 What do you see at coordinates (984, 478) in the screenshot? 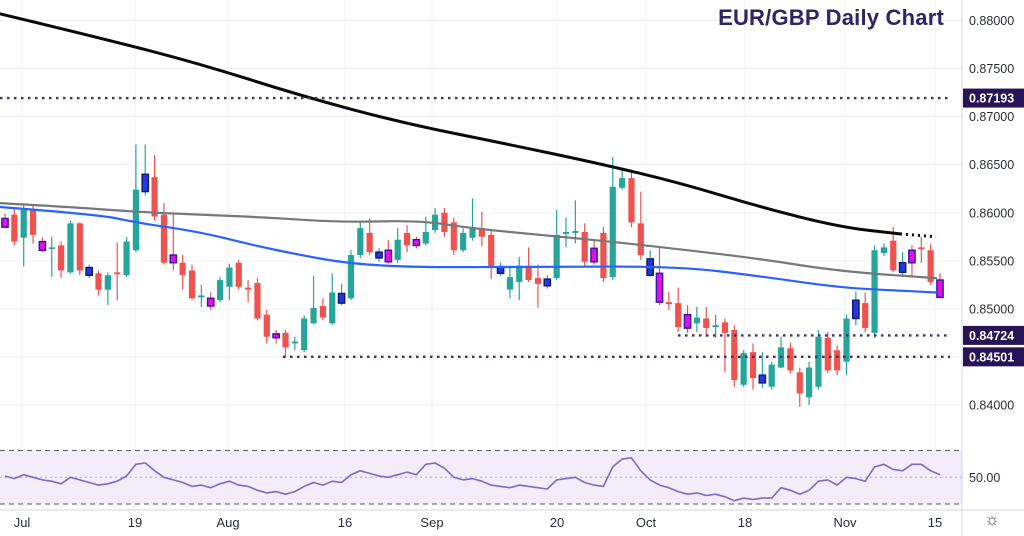
I see `rsi-axis-label: 50.00` at bounding box center [984, 478].